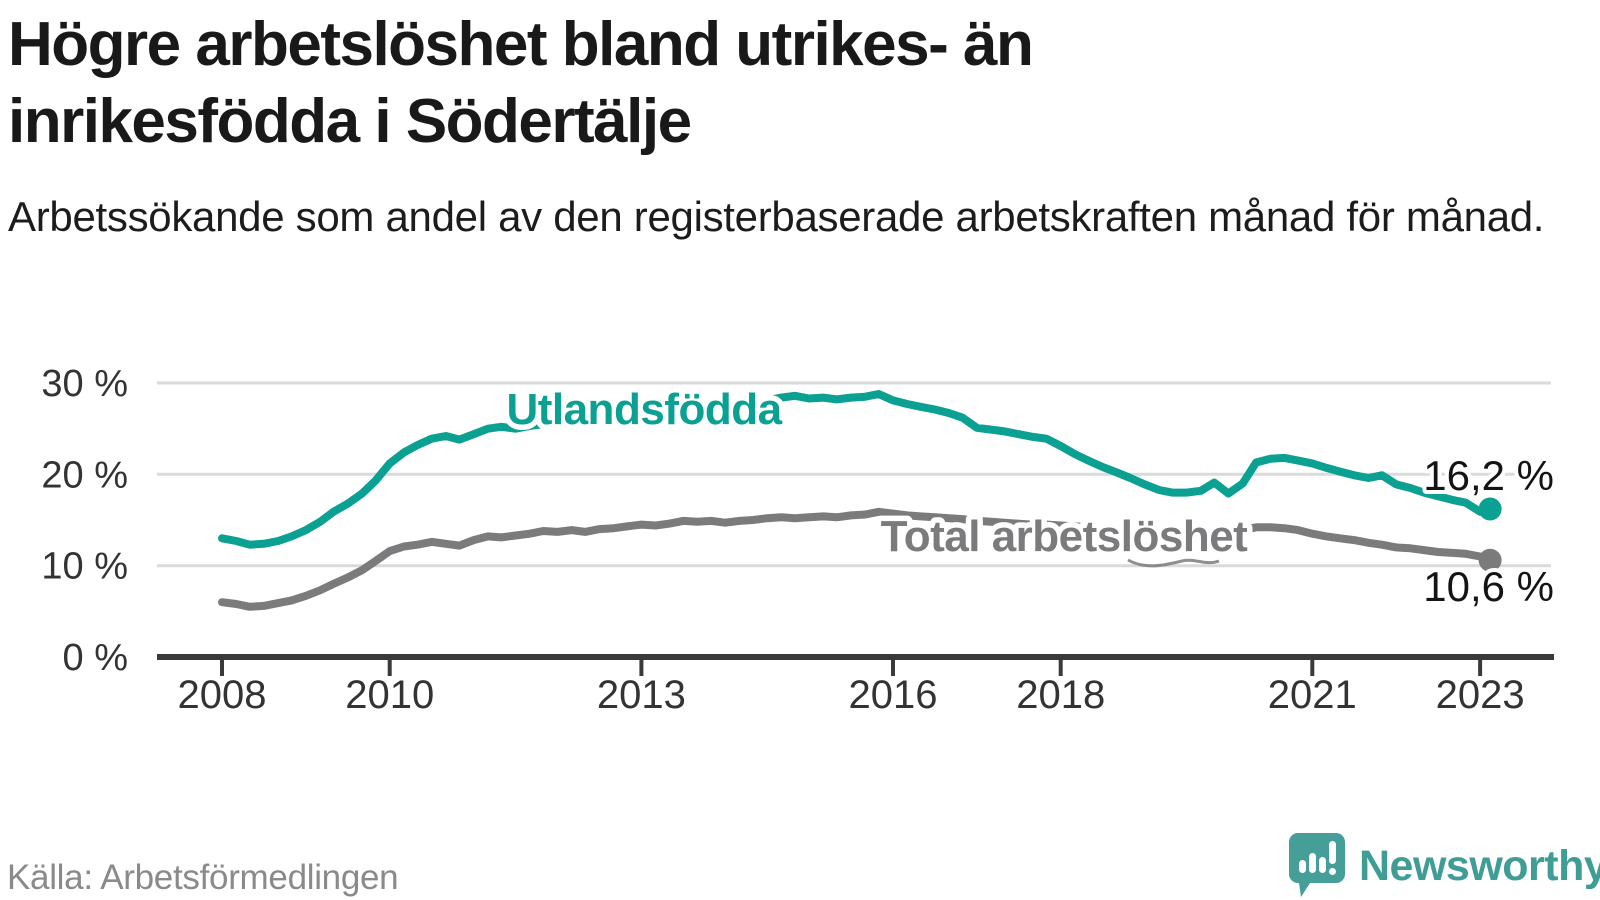 The height and width of the screenshot is (900, 1600). Describe the element at coordinates (84, 475) in the screenshot. I see `y-tick-label-20: 20 %` at that location.